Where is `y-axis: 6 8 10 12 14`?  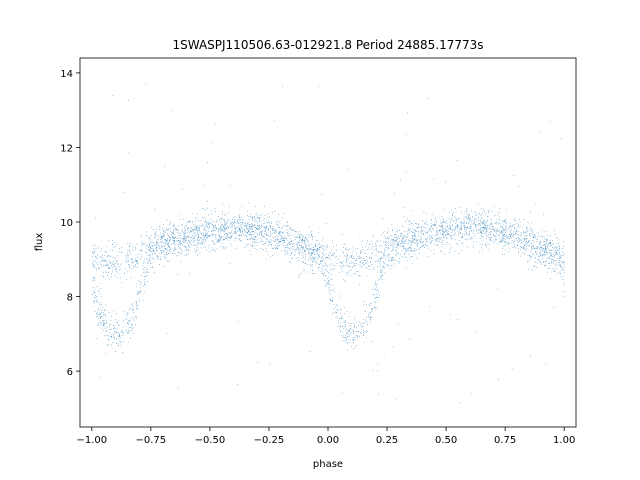 y-axis: 6 8 10 12 14 is located at coordinates (70, 223).